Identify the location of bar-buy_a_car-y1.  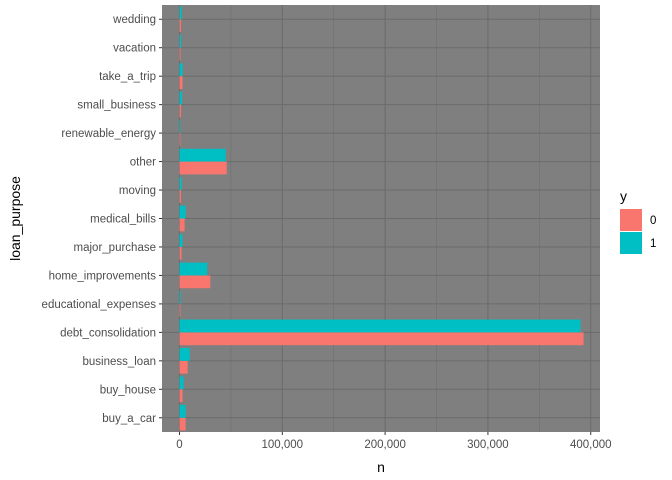
(182, 411).